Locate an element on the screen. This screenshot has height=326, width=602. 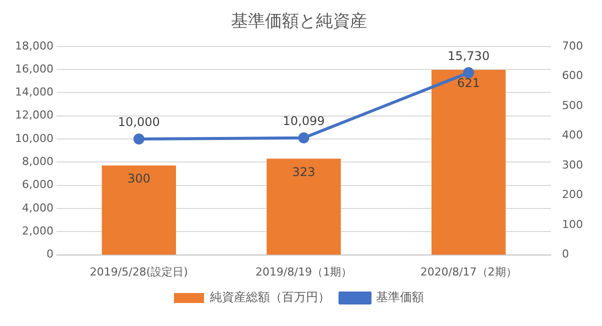
y2-tick-label: 400 is located at coordinates (573, 135).